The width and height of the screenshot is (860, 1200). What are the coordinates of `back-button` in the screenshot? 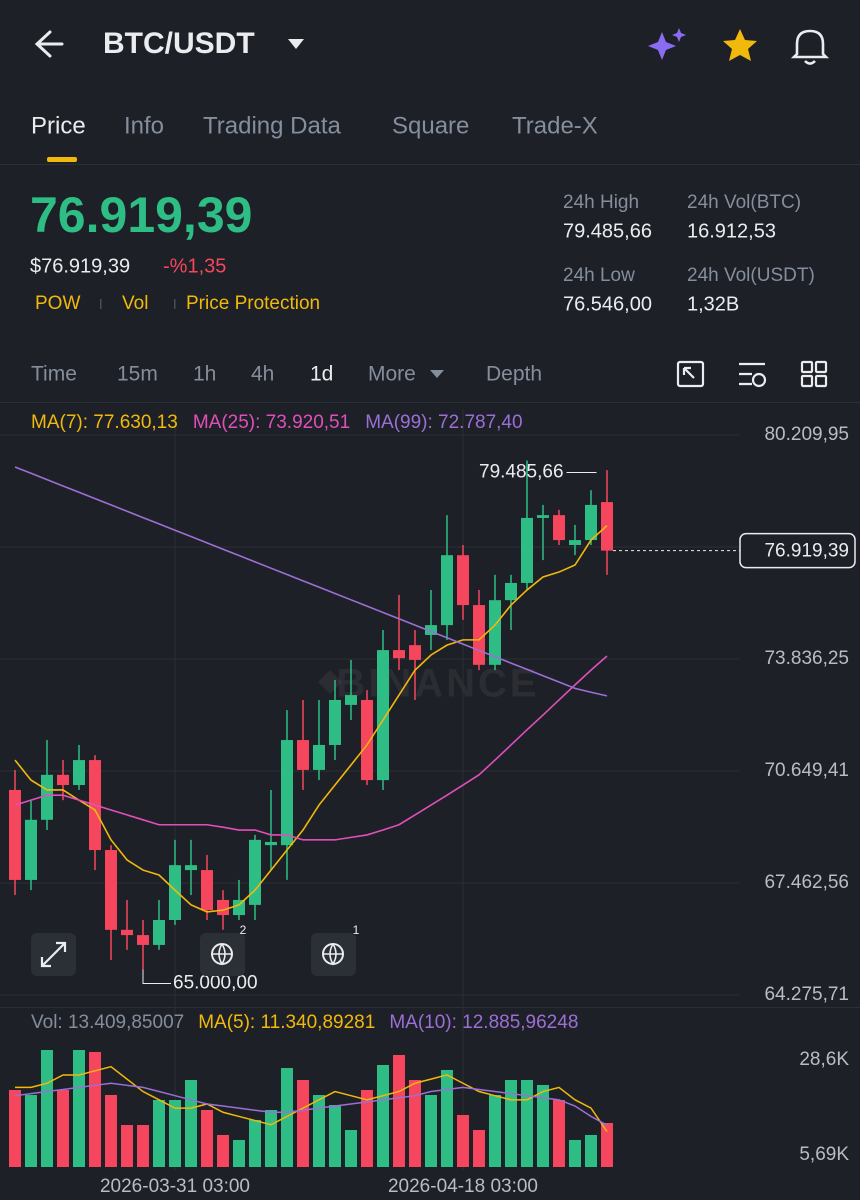 It's located at (49, 44).